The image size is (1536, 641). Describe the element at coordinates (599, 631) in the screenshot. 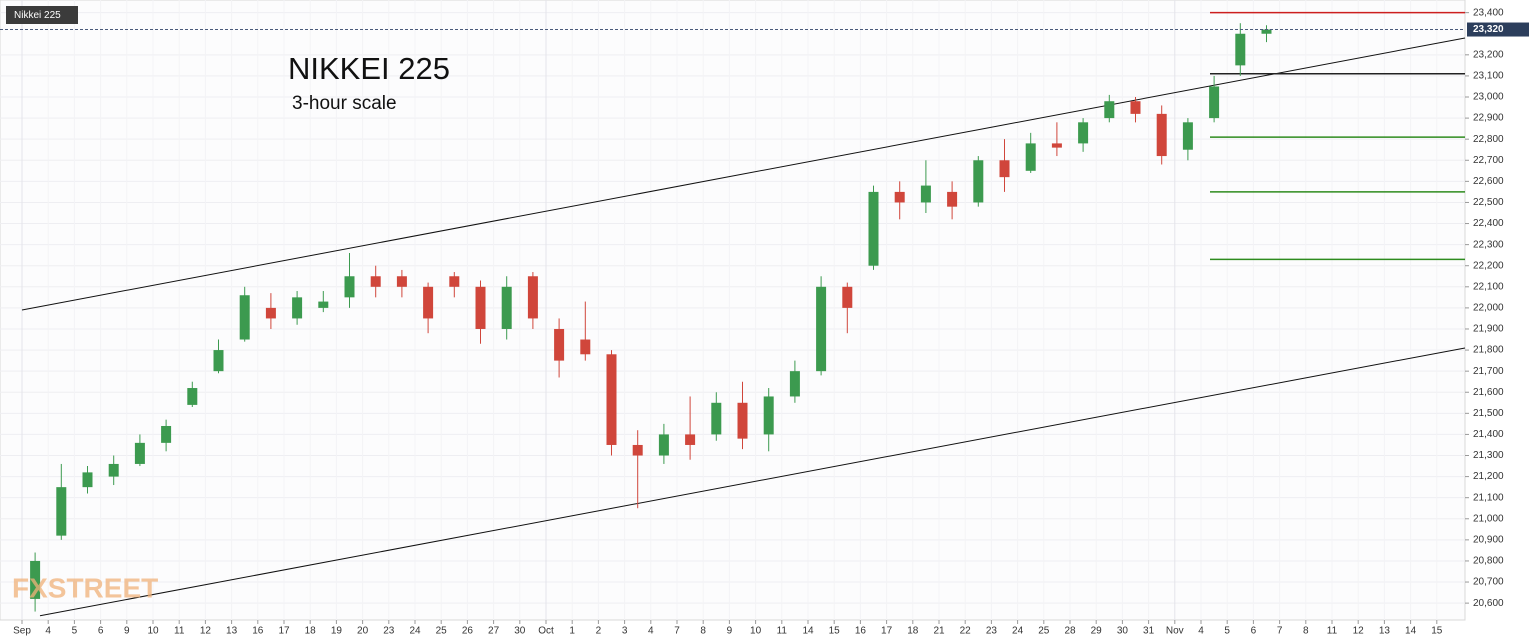

I see `x-tick-label: 2` at that location.